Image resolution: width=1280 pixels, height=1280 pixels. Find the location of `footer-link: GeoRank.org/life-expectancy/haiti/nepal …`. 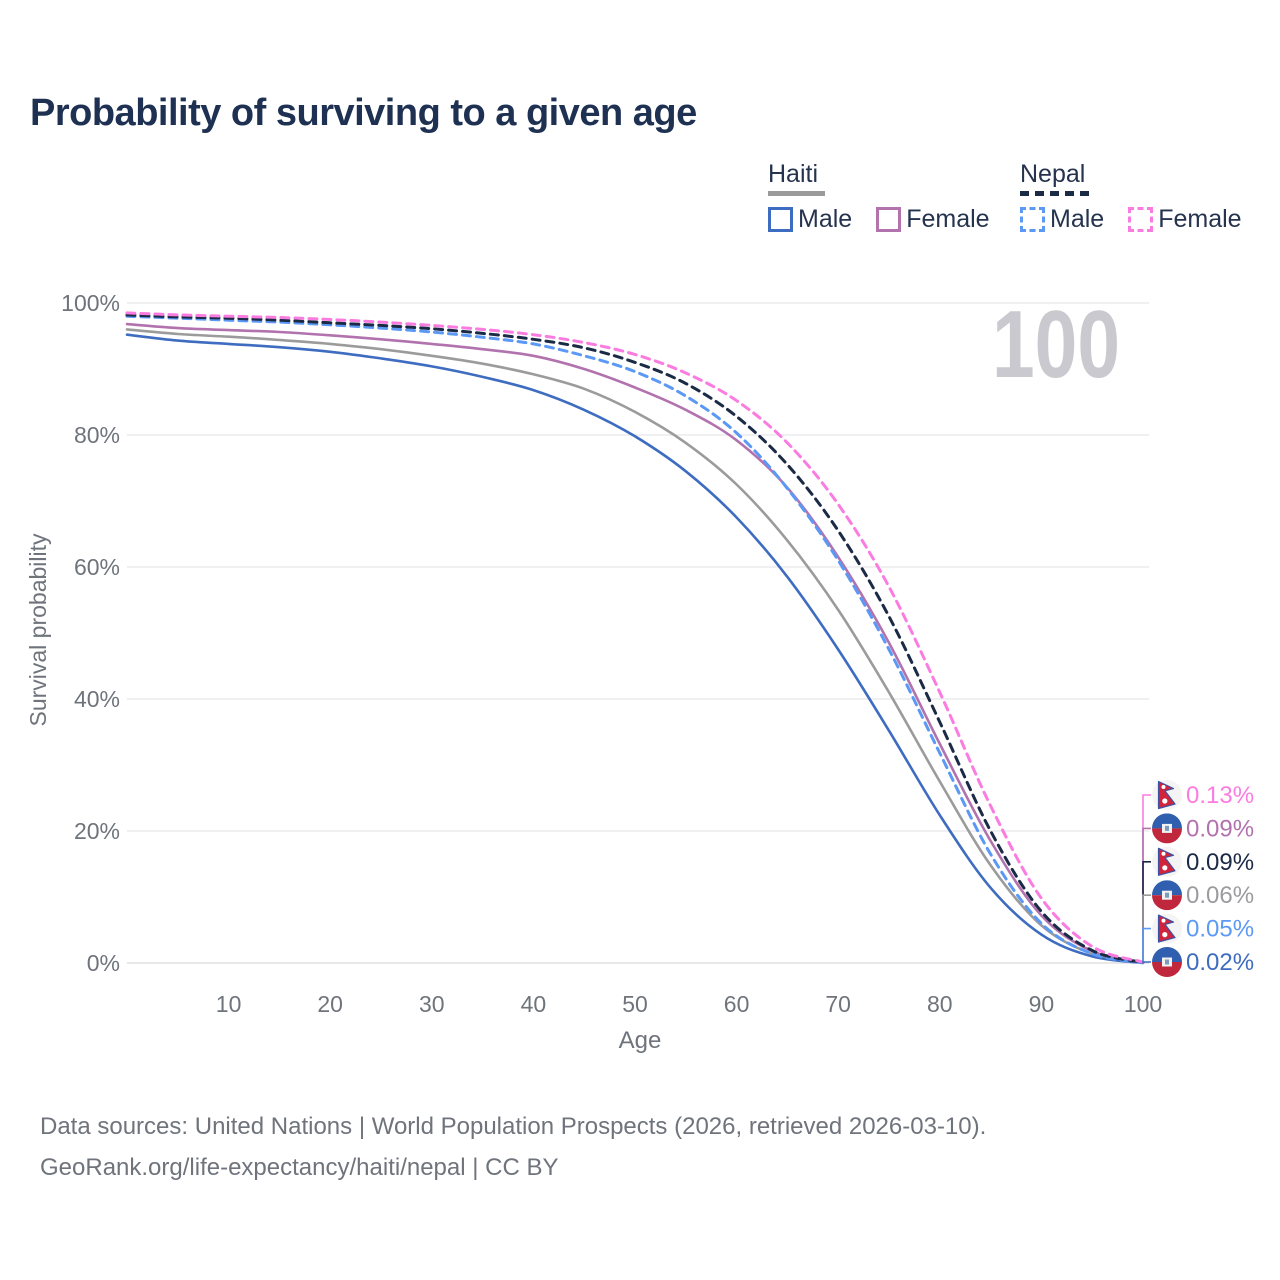

footer-link: GeoRank.org/life-expectancy/haiti/nepal … is located at coordinates (299, 1167).